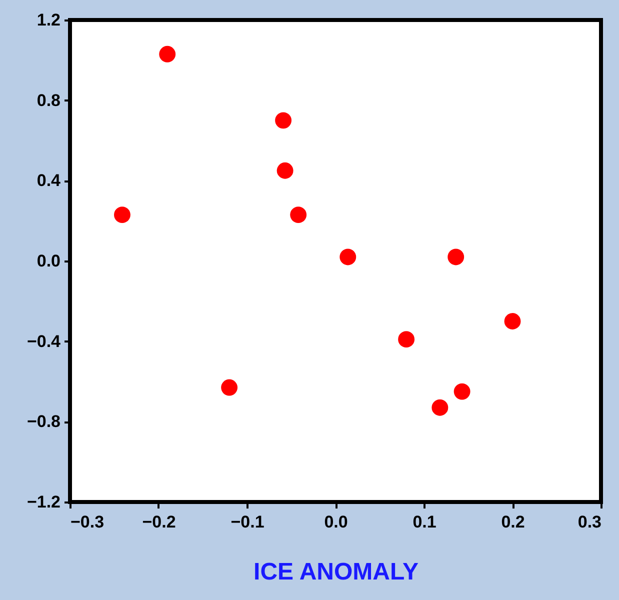 The image size is (619, 600). What do you see at coordinates (159, 522) in the screenshot?
I see `x-tick-label: −0.2` at bounding box center [159, 522].